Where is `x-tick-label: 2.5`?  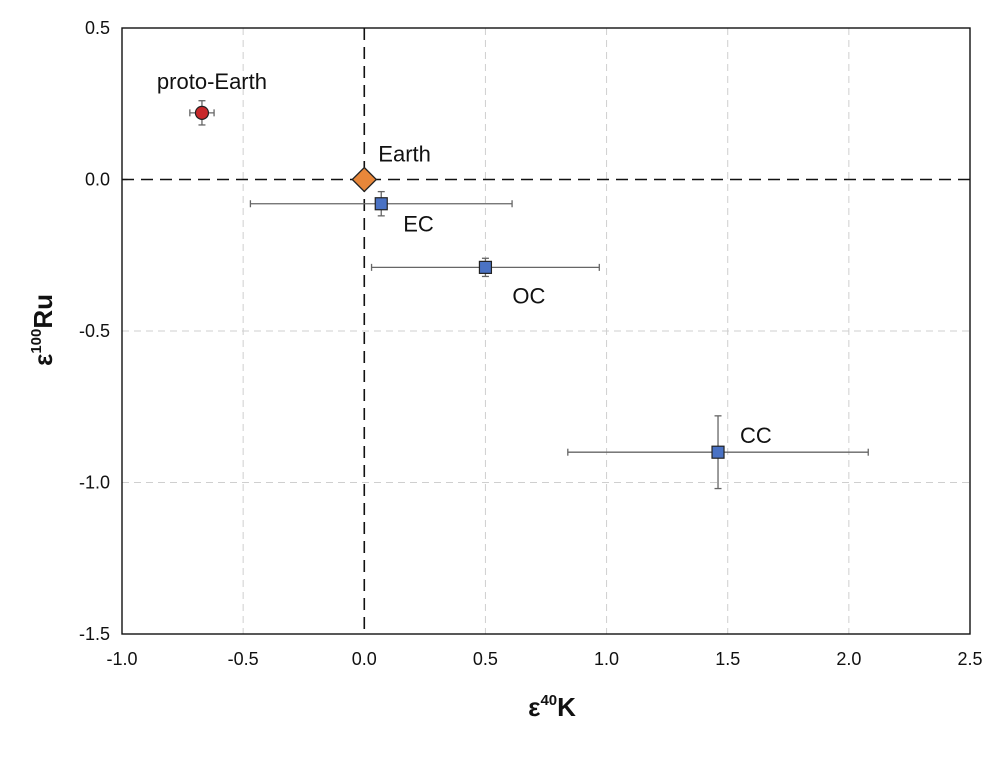
x-tick-label: 2.5 is located at coordinates (969, 659).